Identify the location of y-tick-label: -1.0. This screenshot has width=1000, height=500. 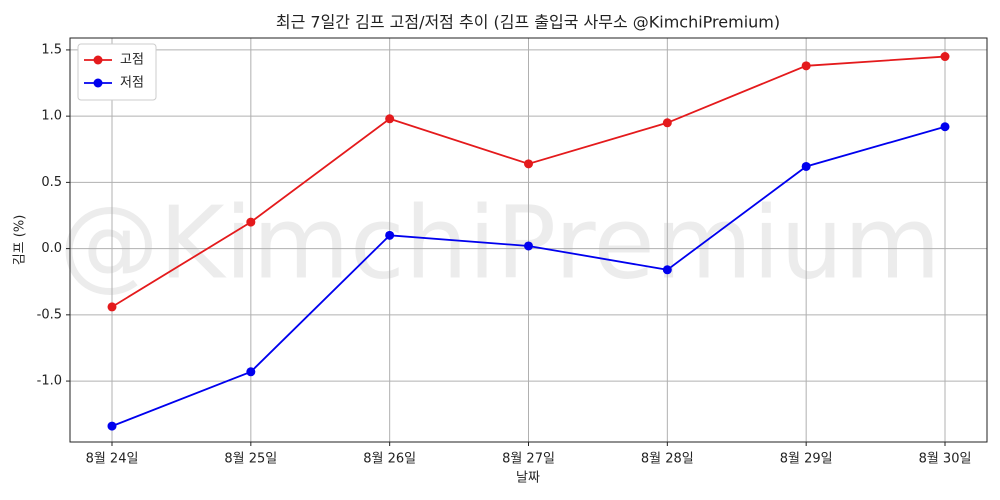
(49, 381).